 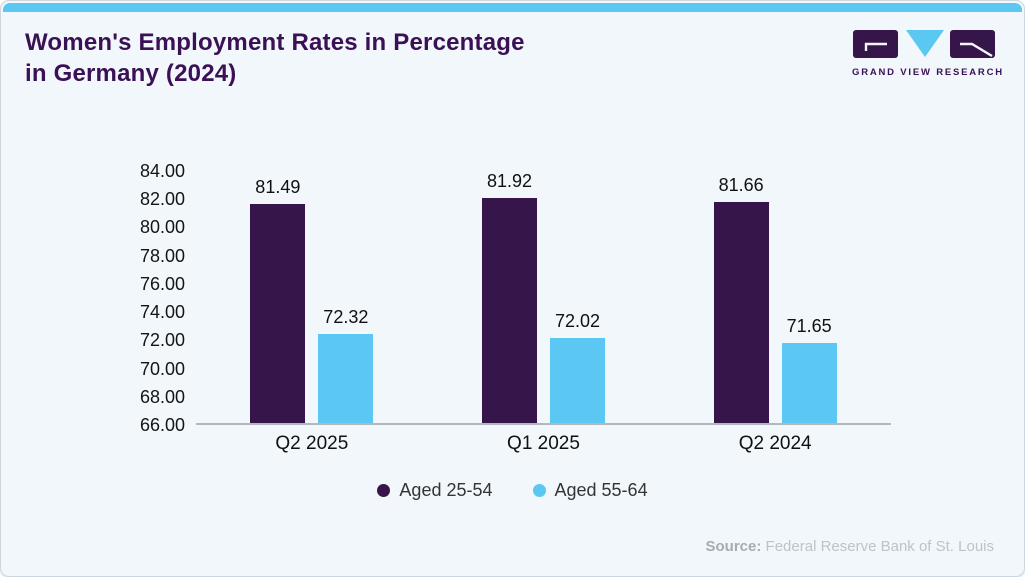 I want to click on y-tick-label: 70.00, so click(x=162, y=368).